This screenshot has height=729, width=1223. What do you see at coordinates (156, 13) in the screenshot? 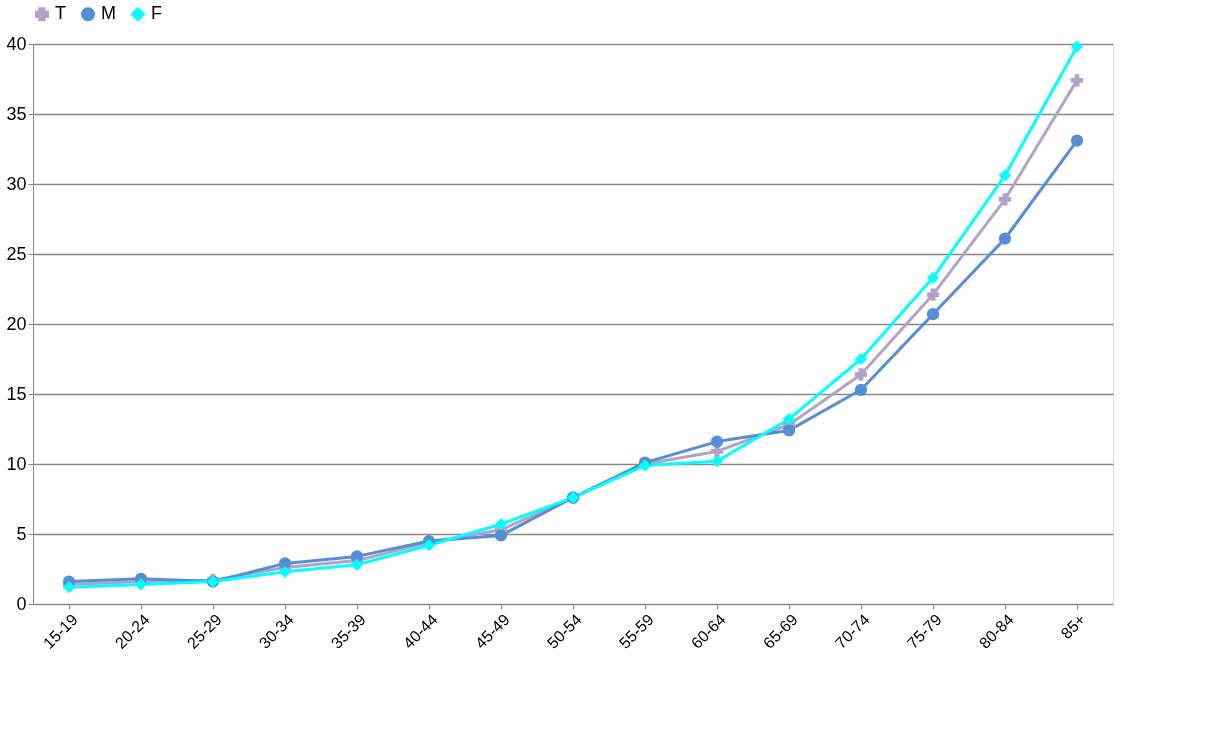
I see `legend-label: F` at bounding box center [156, 13].